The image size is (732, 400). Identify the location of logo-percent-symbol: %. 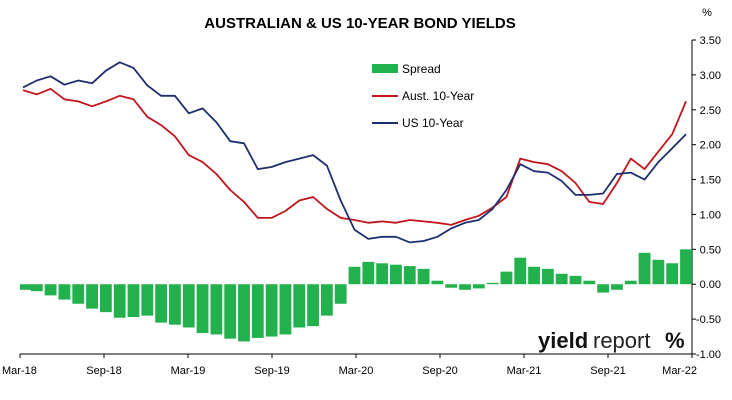
(675, 340).